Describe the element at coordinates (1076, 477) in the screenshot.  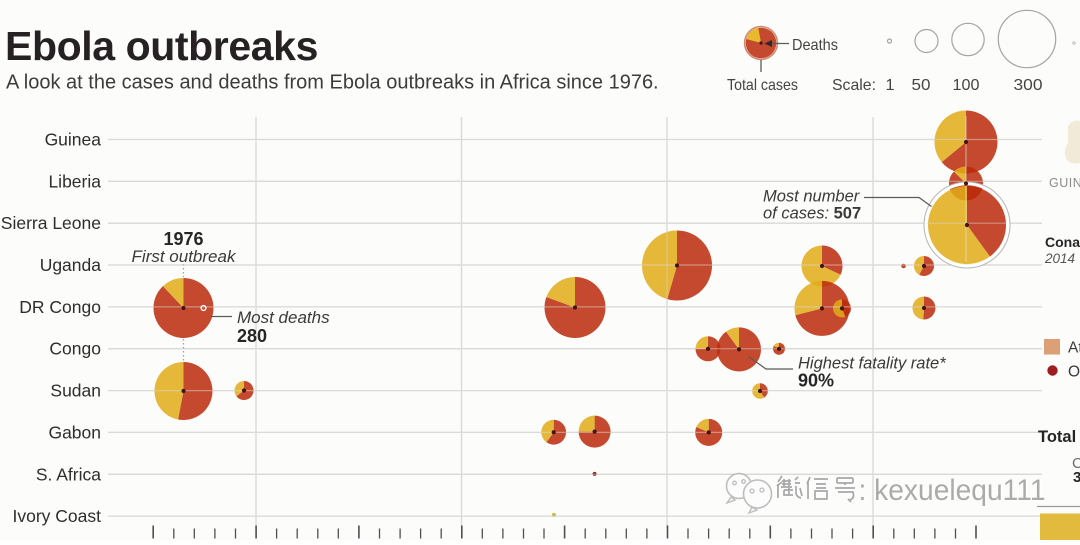
I see `svg-text: 3` at that location.